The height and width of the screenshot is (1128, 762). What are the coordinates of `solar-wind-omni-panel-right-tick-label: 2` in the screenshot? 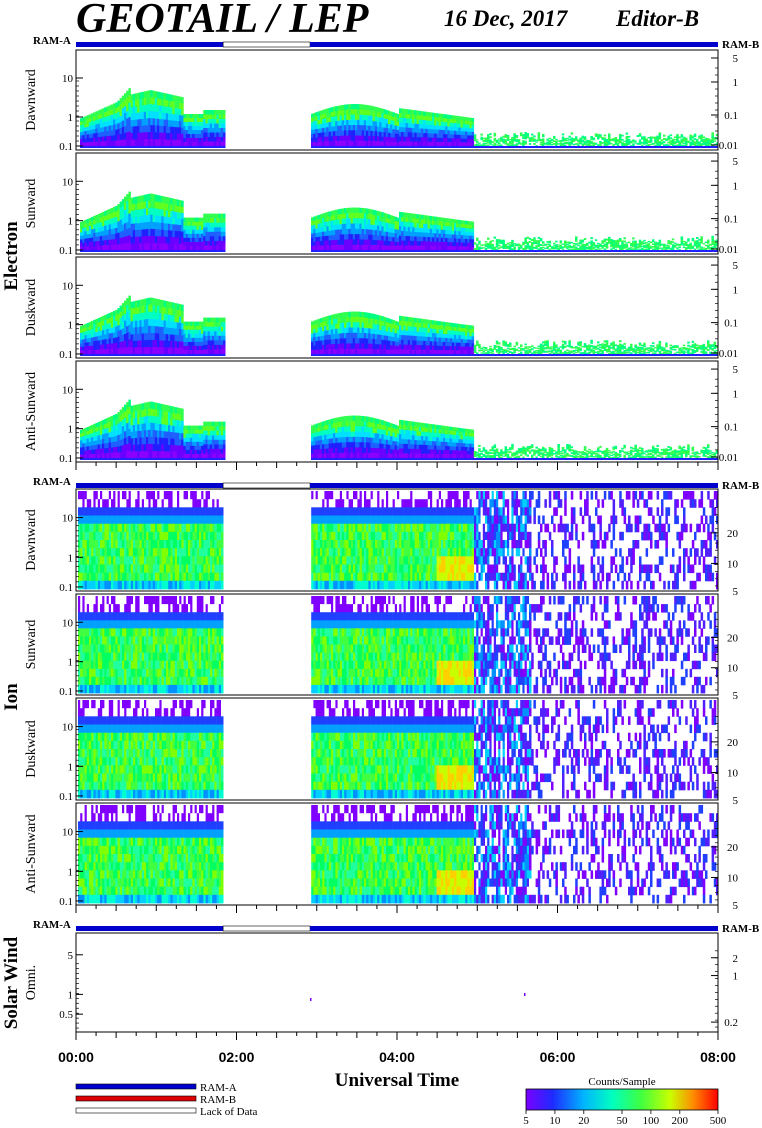 It's located at (736, 959).